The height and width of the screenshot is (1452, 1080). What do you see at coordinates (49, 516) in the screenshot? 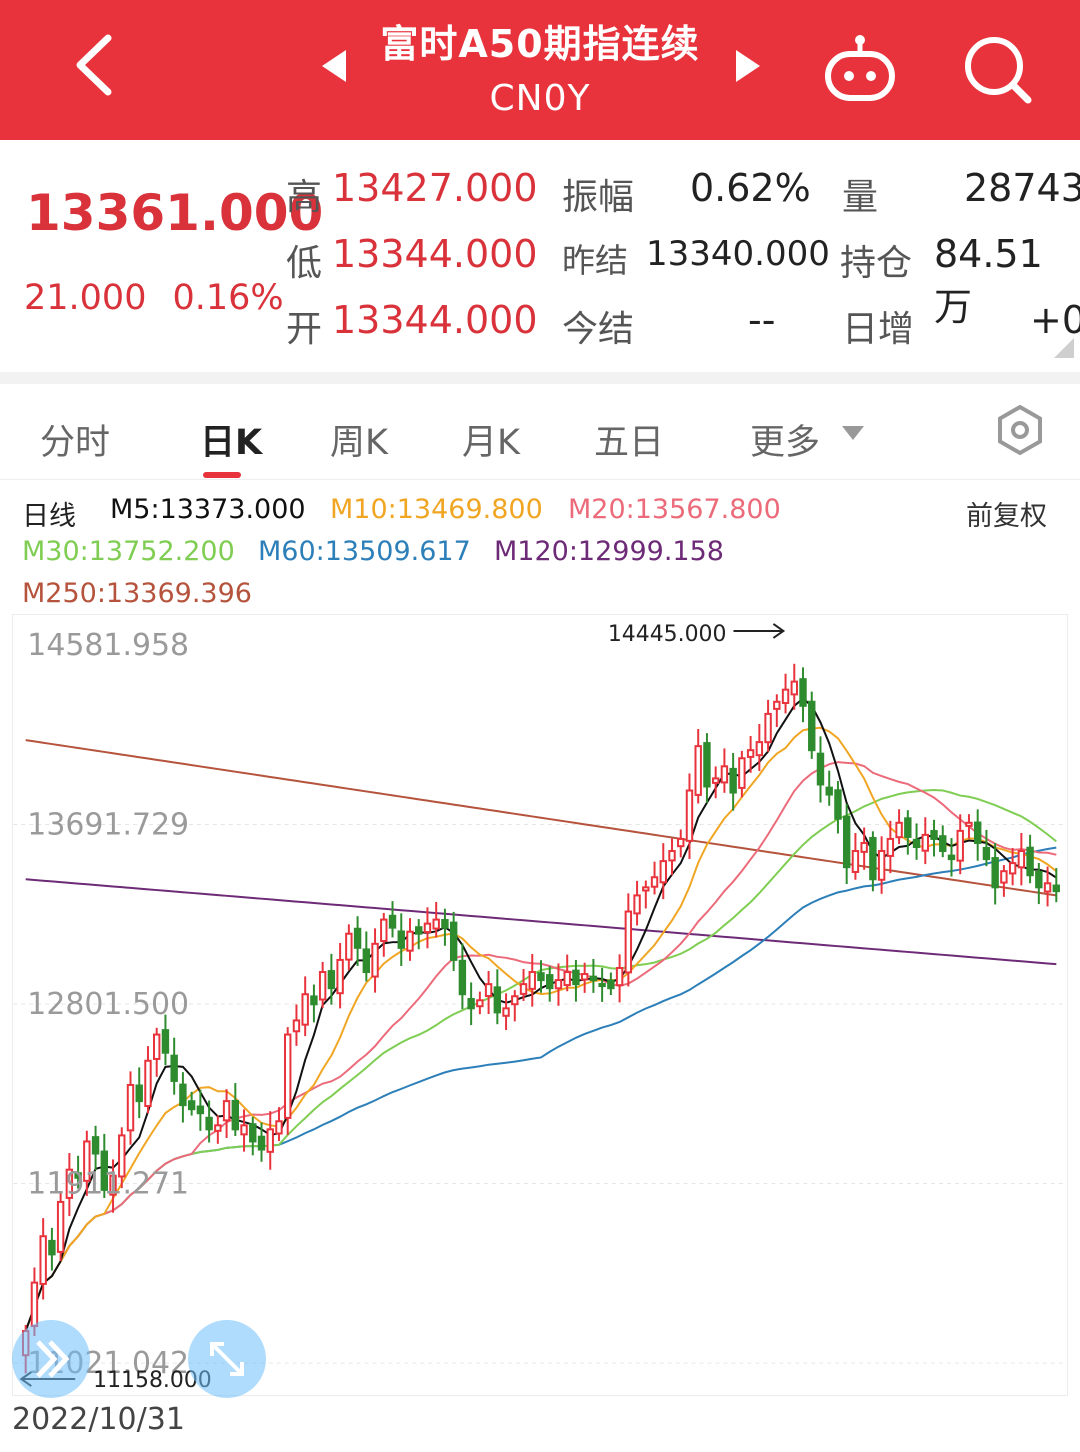
I see `line-type-label: 日线` at bounding box center [49, 516].